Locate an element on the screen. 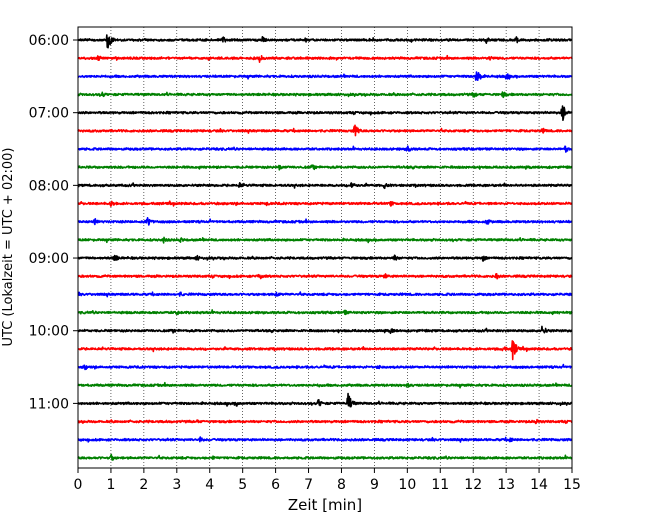  y-axis-ticks: 06:00 07:00 08:00 09:00 10:00 11:00 is located at coordinates (53, 222).